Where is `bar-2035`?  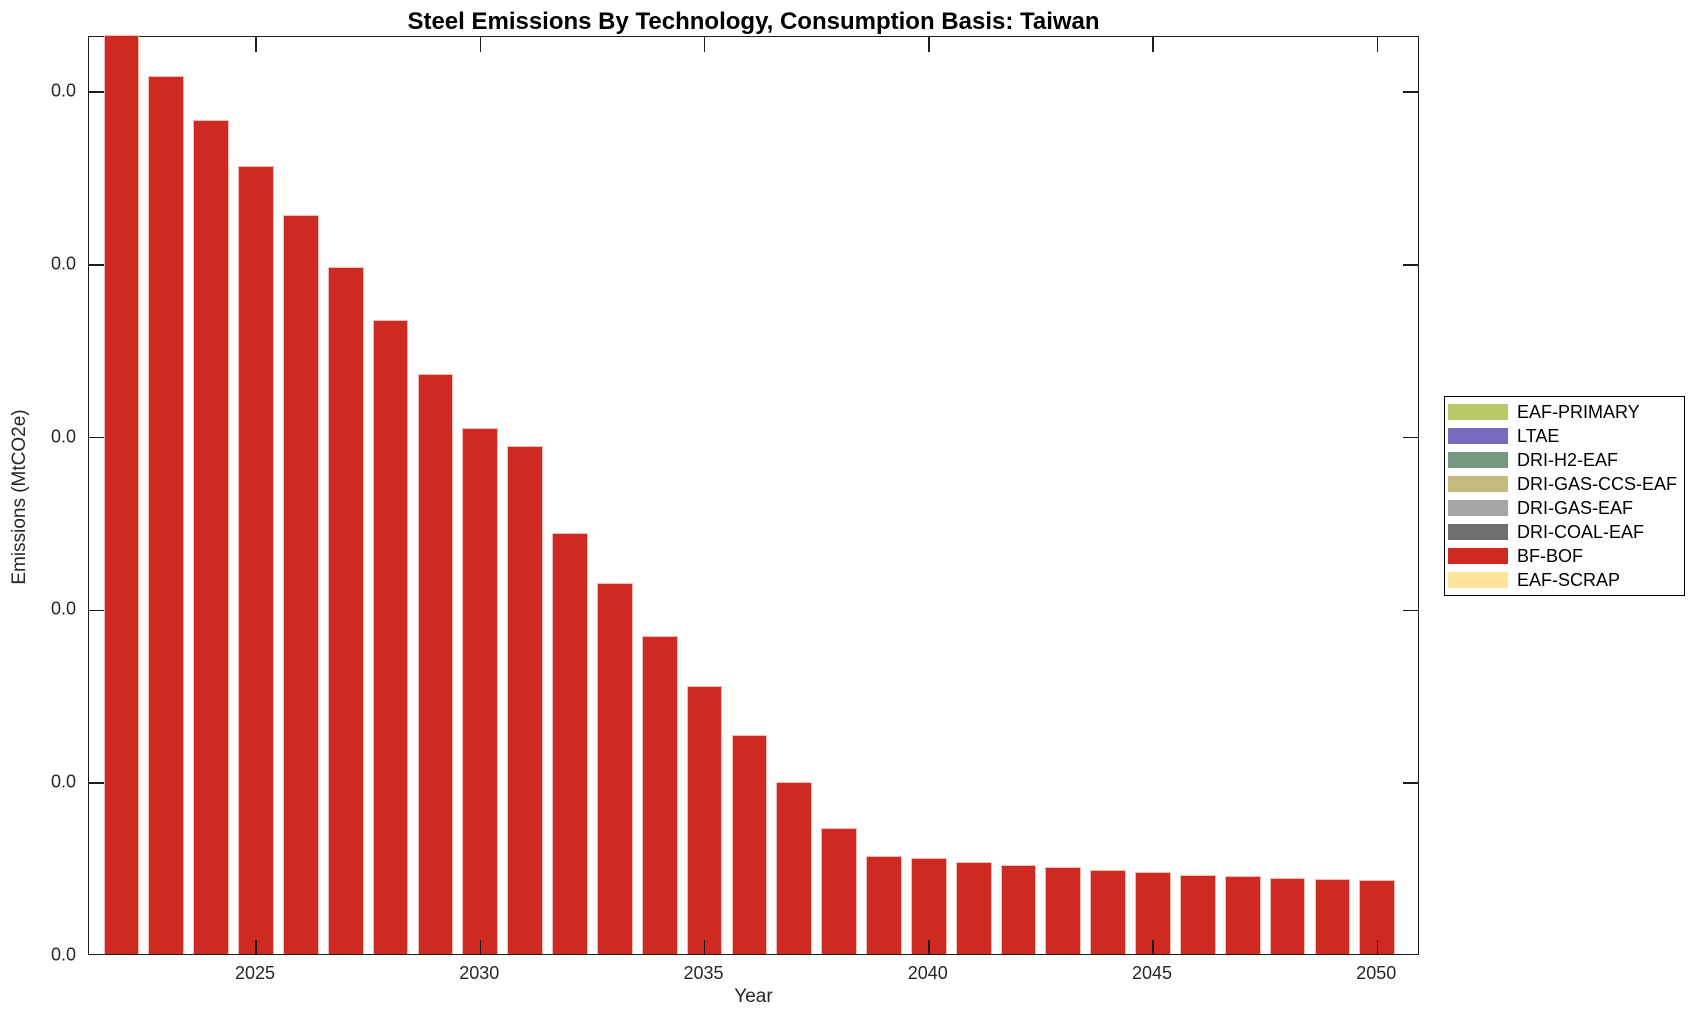
bar-2035 is located at coordinates (704, 819).